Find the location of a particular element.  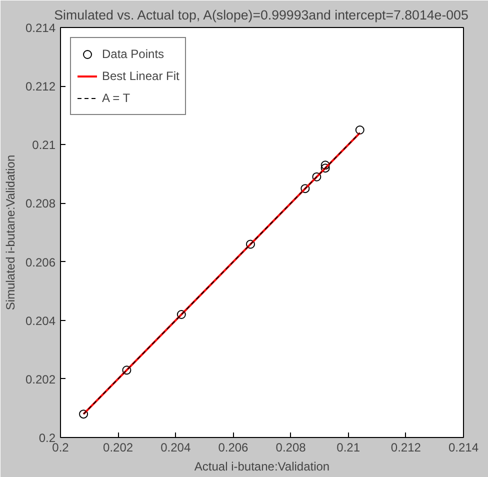

y-tick-label: 0.212 is located at coordinates (40, 87).